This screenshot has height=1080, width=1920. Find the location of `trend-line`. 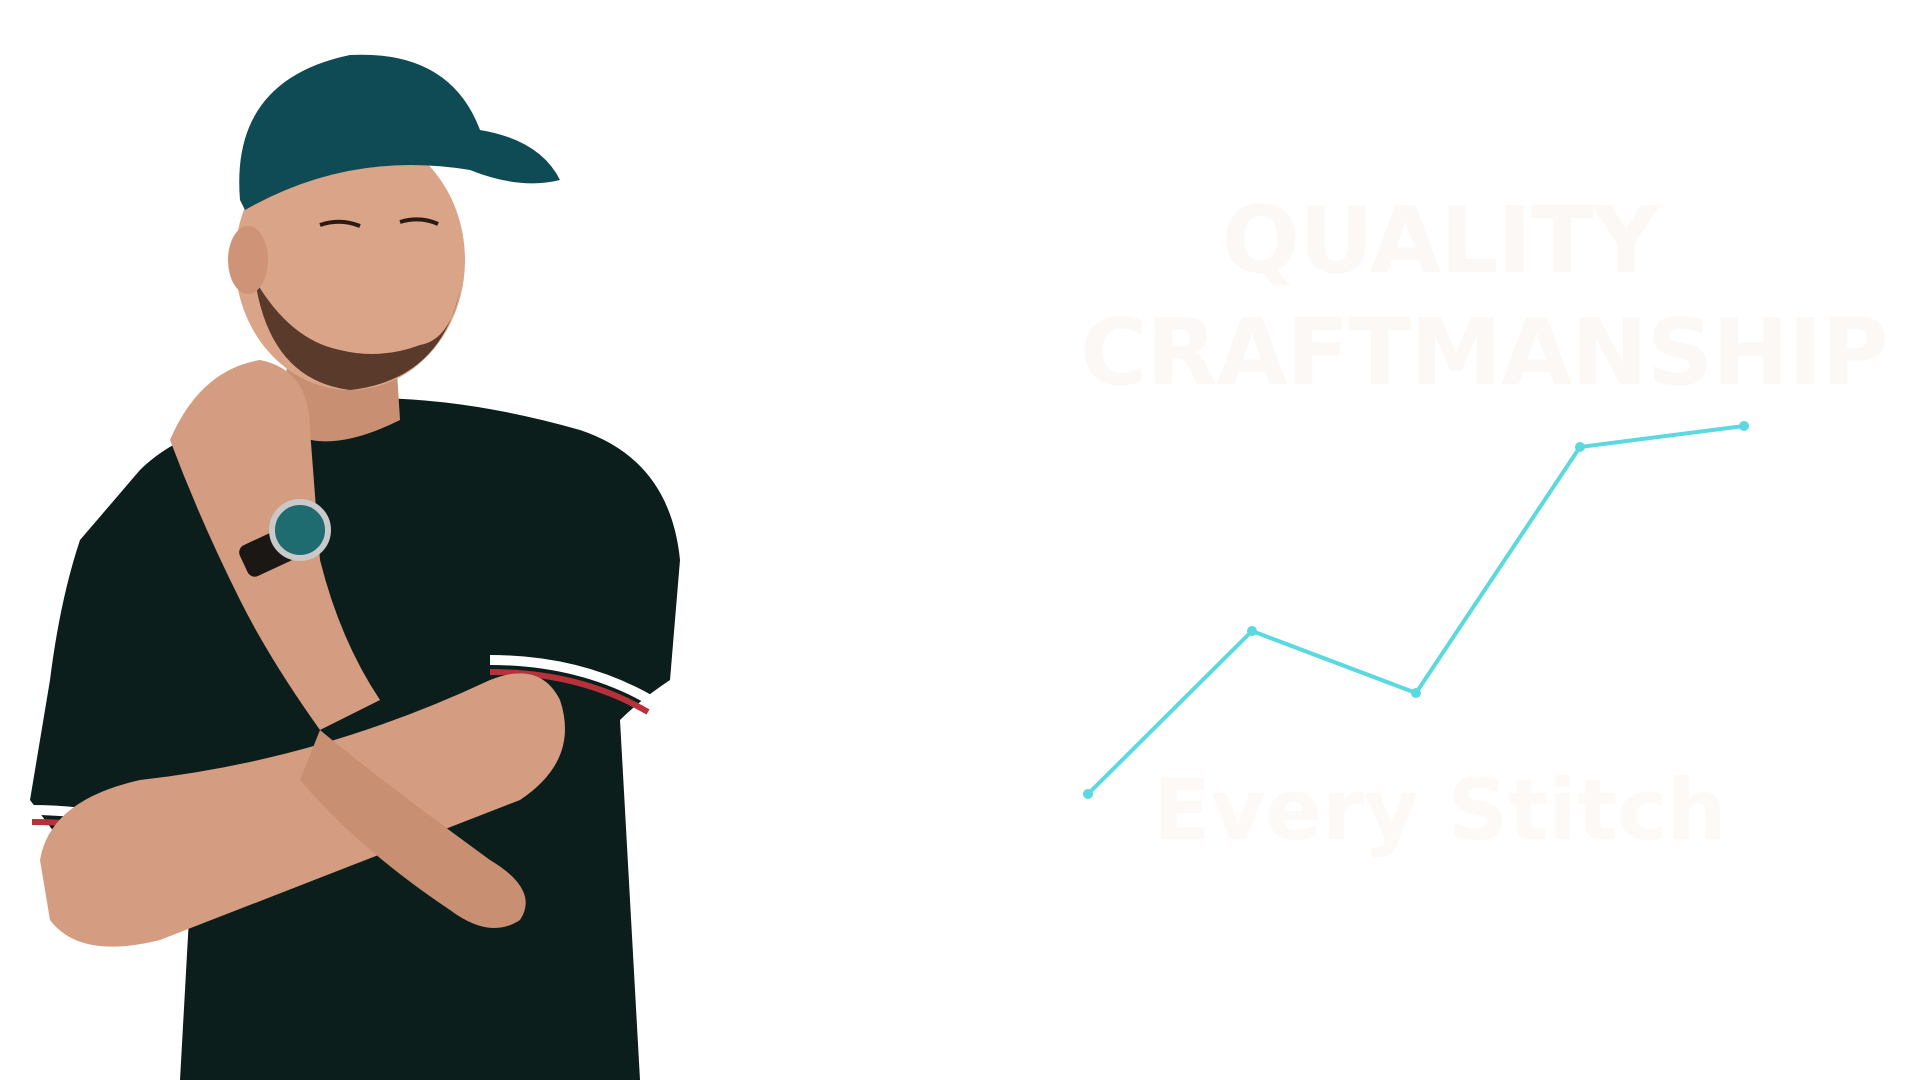

trend-line is located at coordinates (1415, 610).